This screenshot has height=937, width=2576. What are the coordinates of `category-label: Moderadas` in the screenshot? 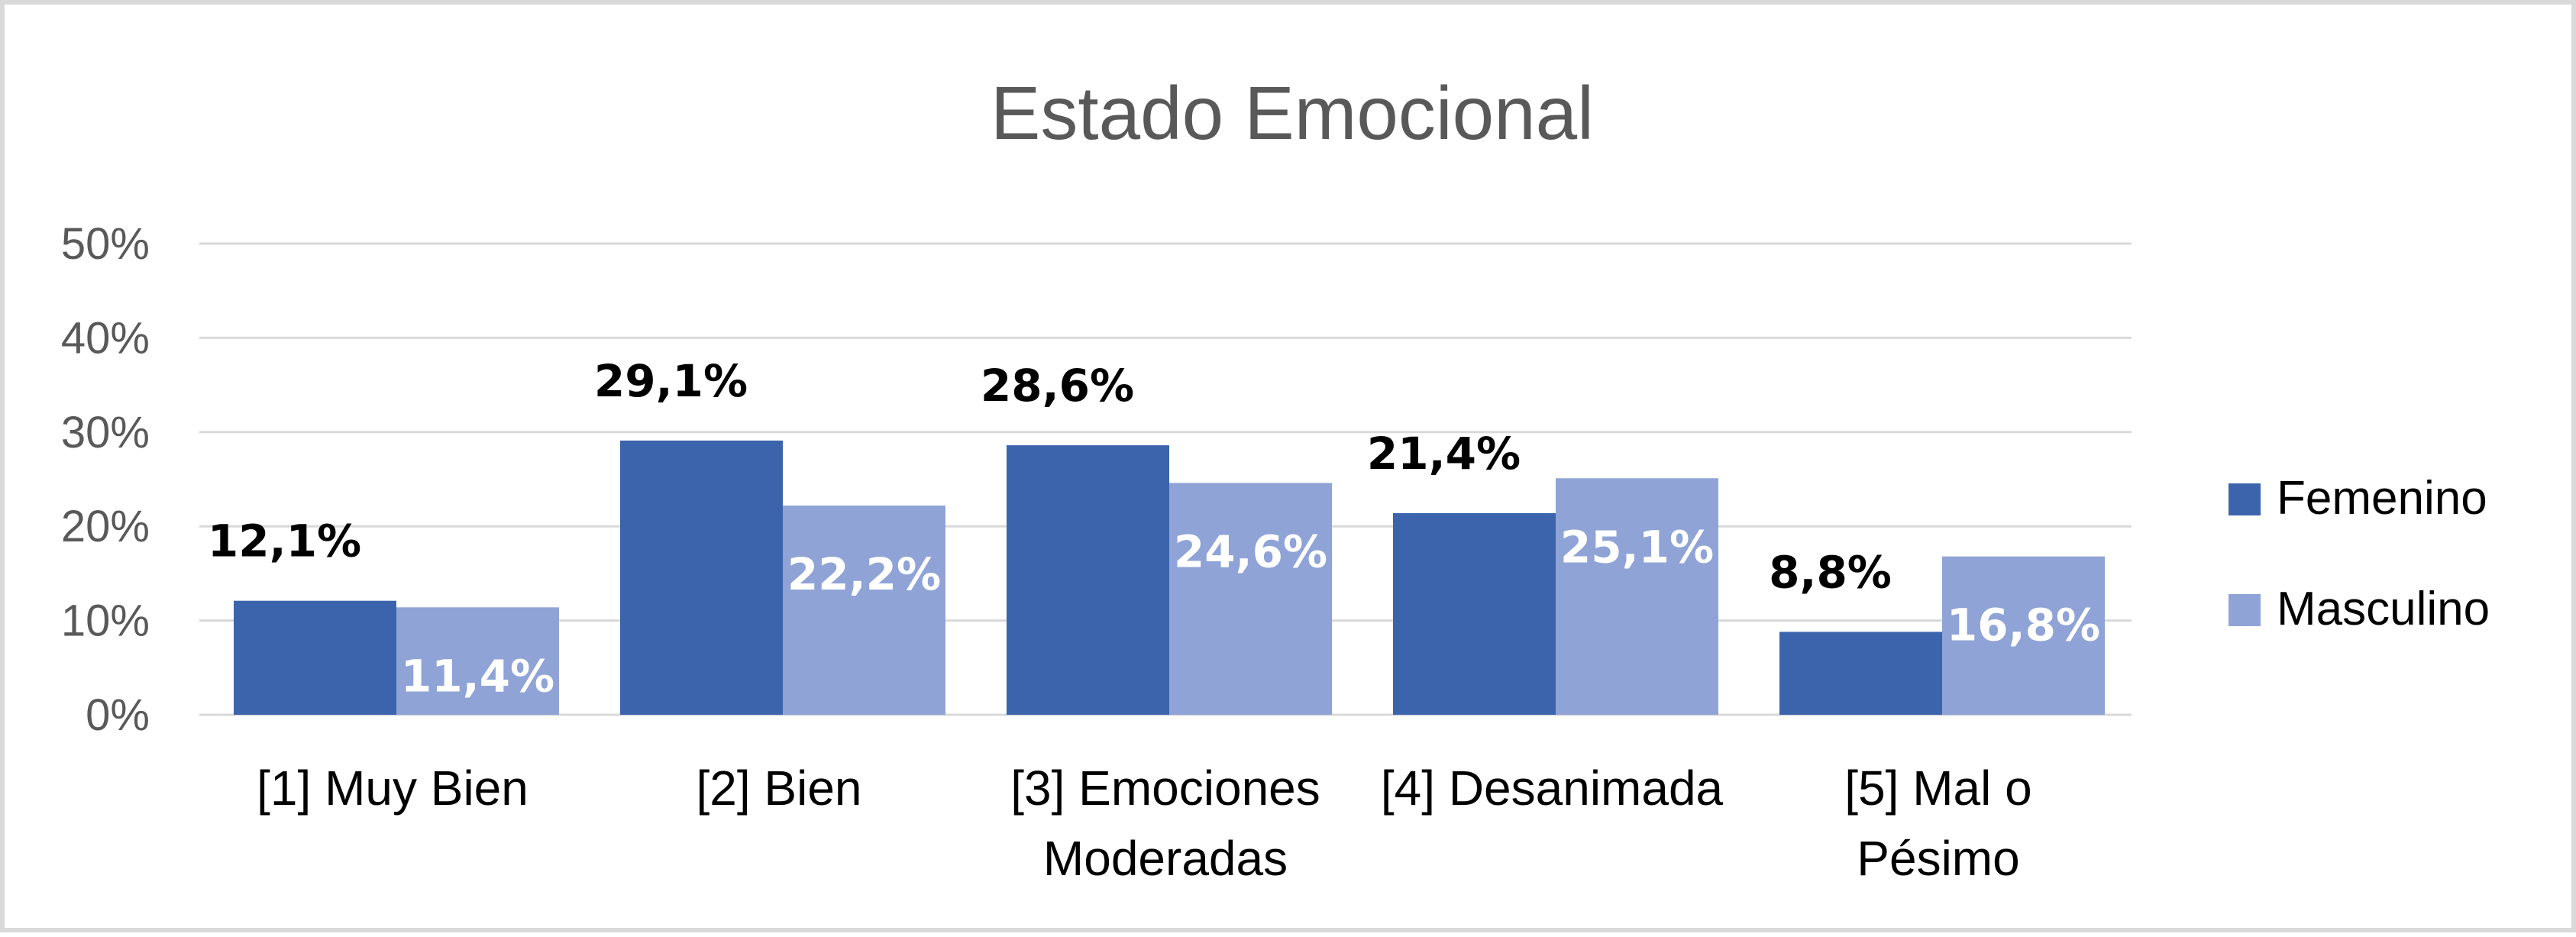 It's located at (1165, 858).